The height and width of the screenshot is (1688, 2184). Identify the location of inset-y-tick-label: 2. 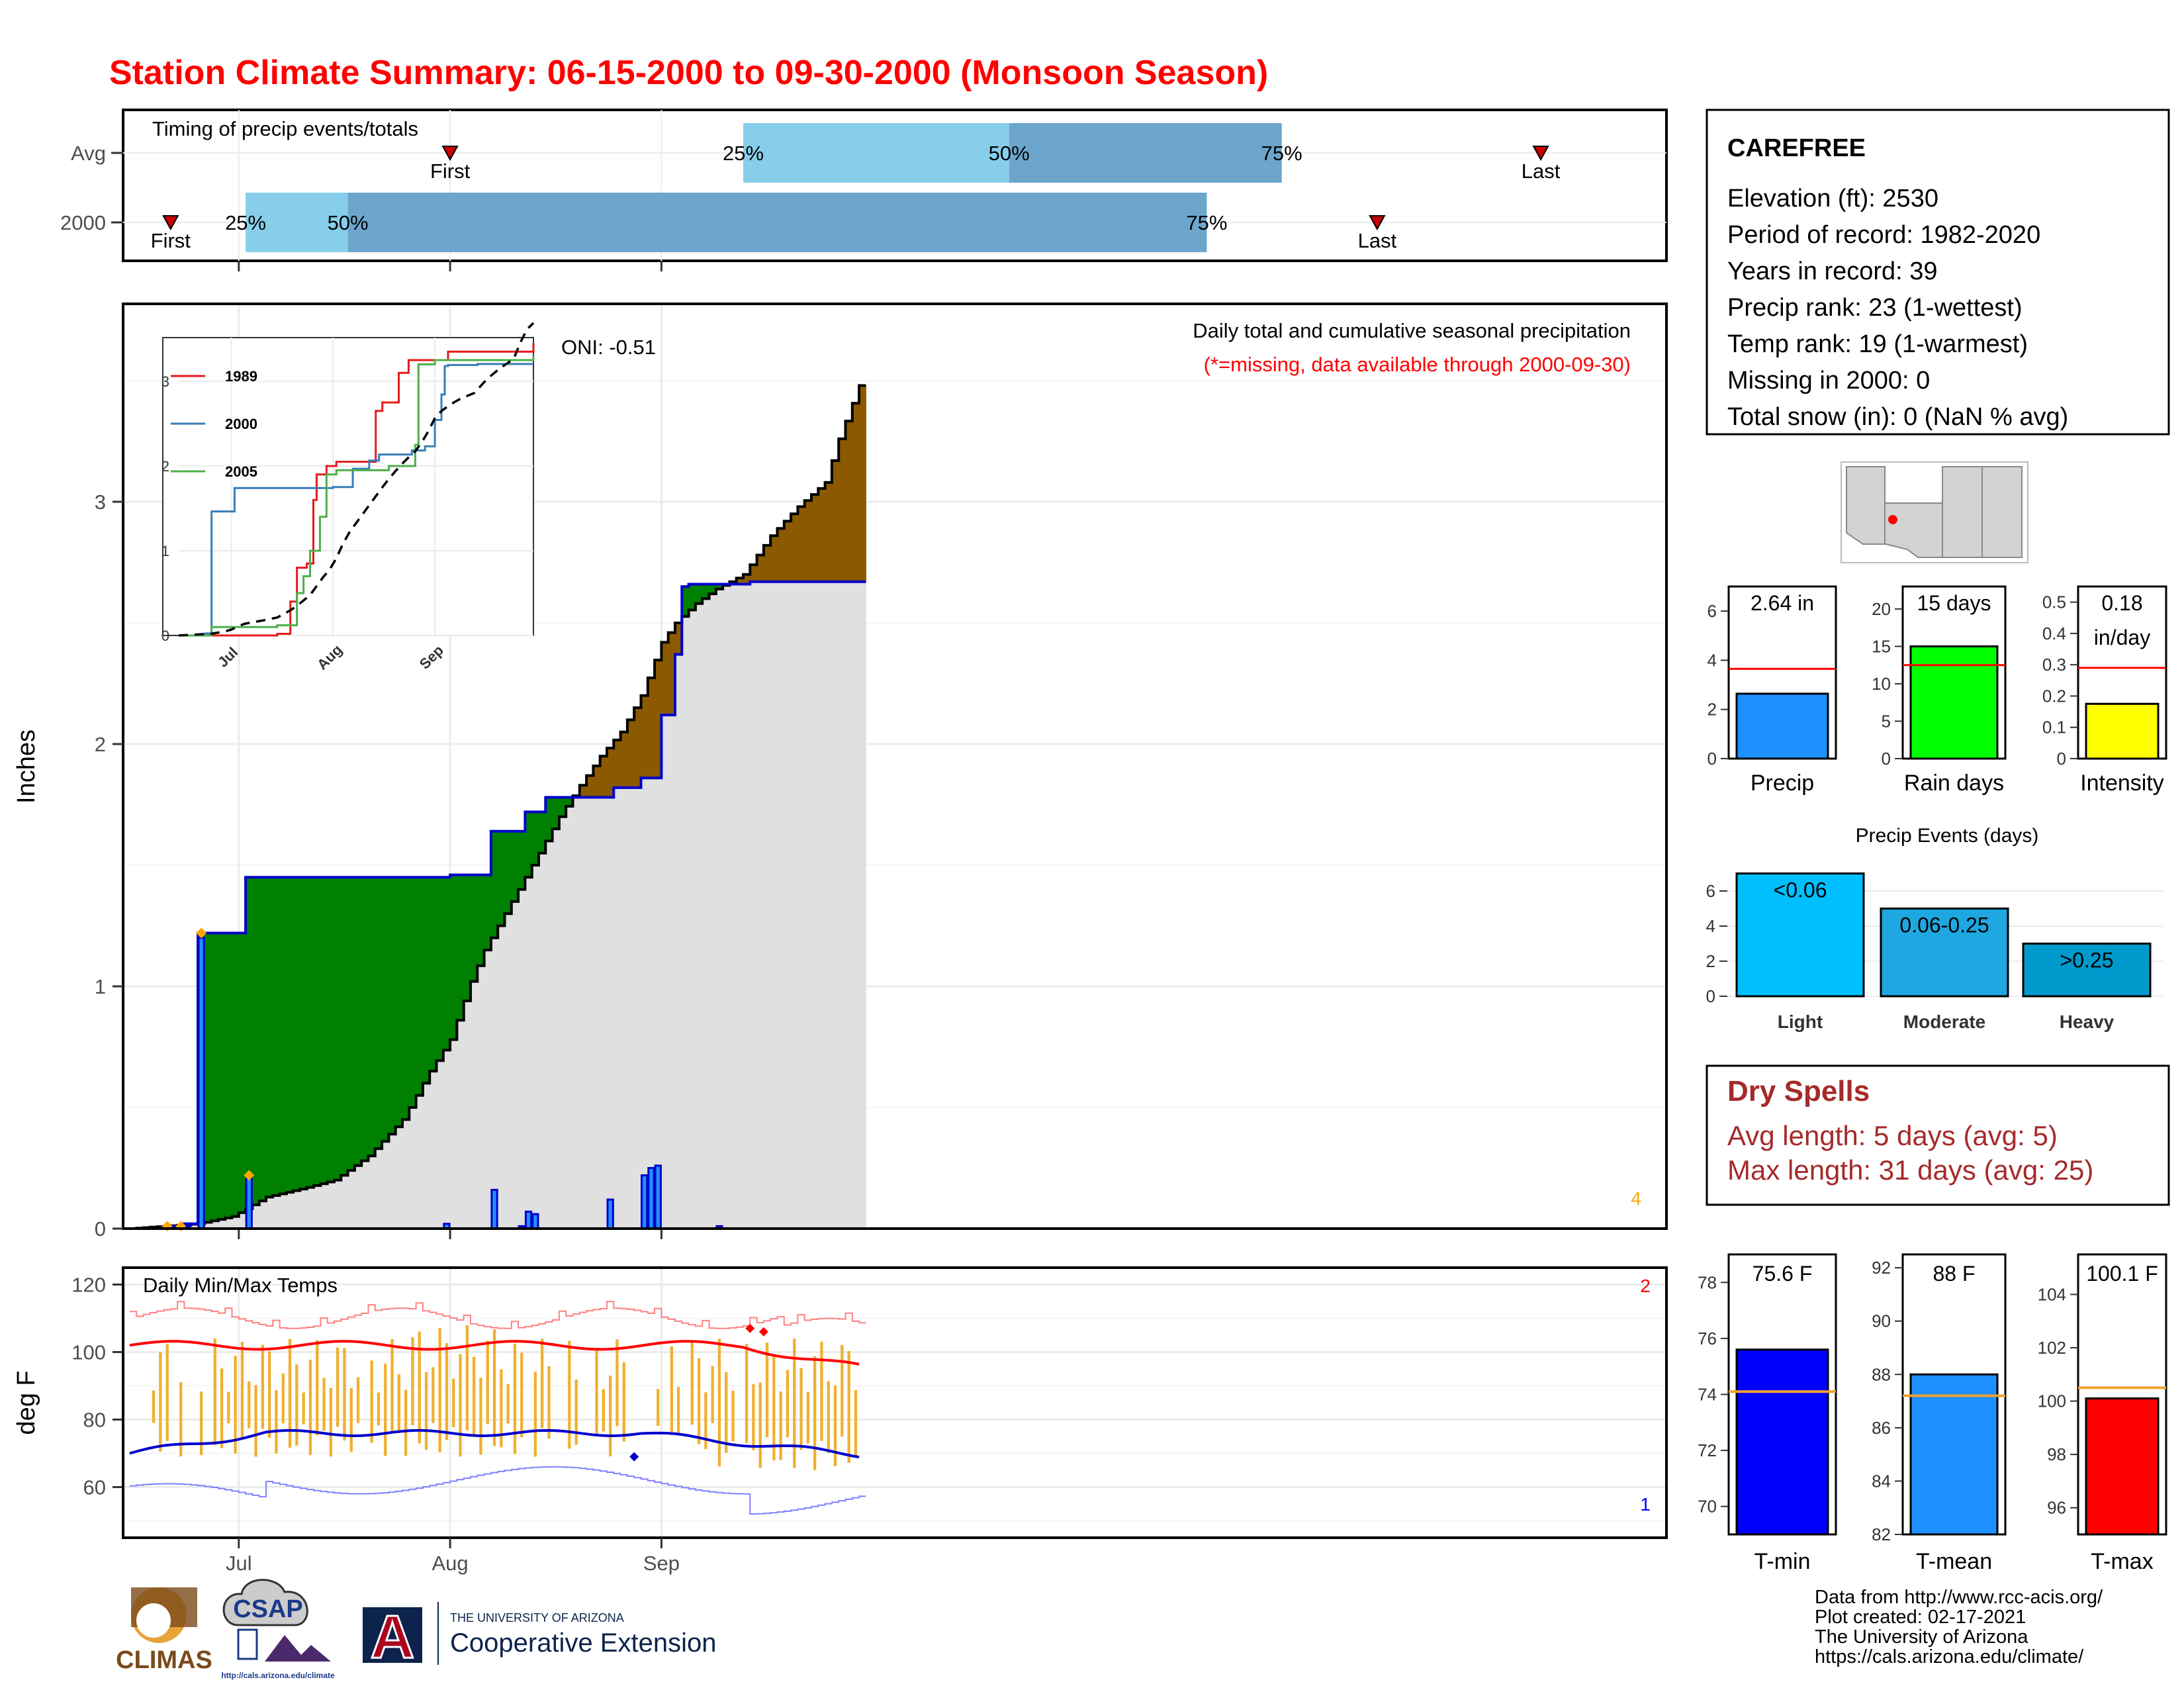
(165, 466).